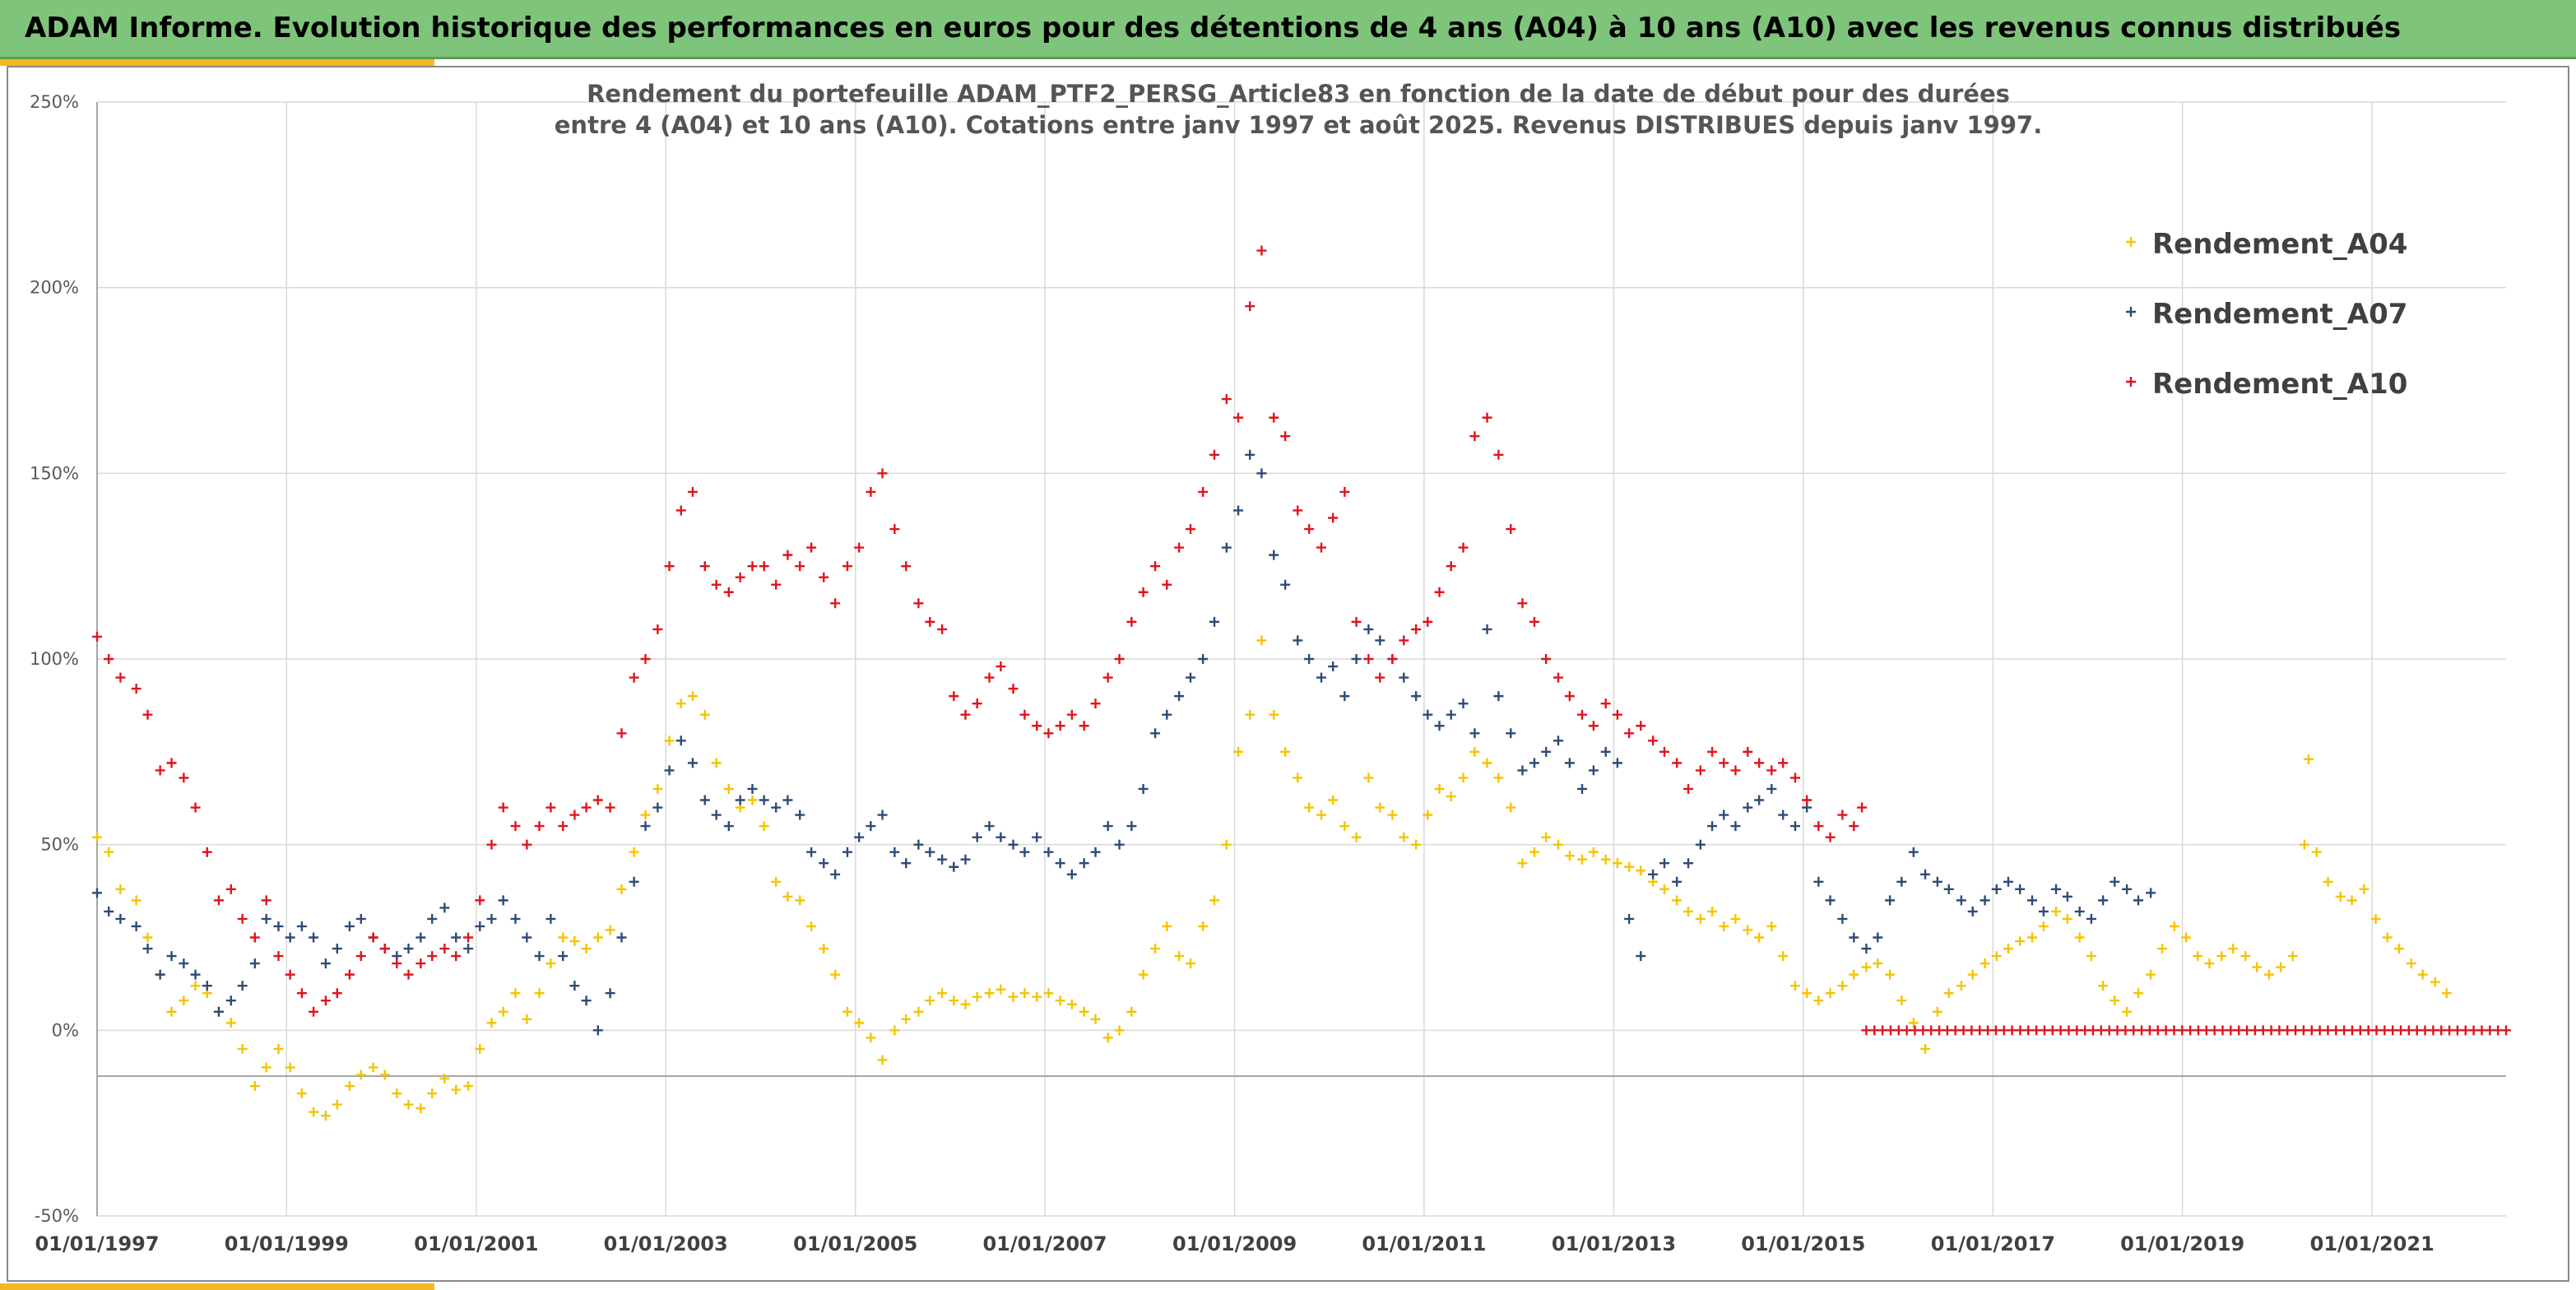 This screenshot has height=1290, width=2576. What do you see at coordinates (65, 1030) in the screenshot?
I see `y-tick-label: 0%` at bounding box center [65, 1030].